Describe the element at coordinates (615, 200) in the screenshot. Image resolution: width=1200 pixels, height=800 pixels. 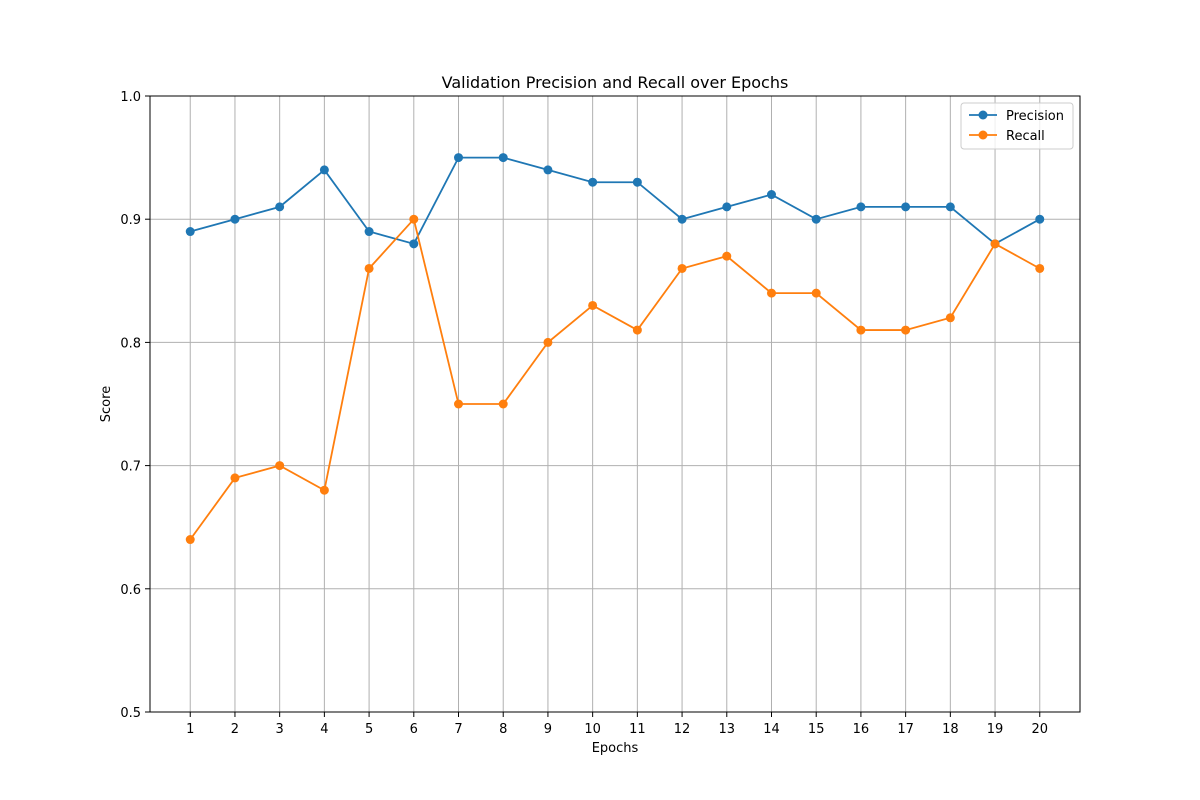
I see `precision-line` at that location.